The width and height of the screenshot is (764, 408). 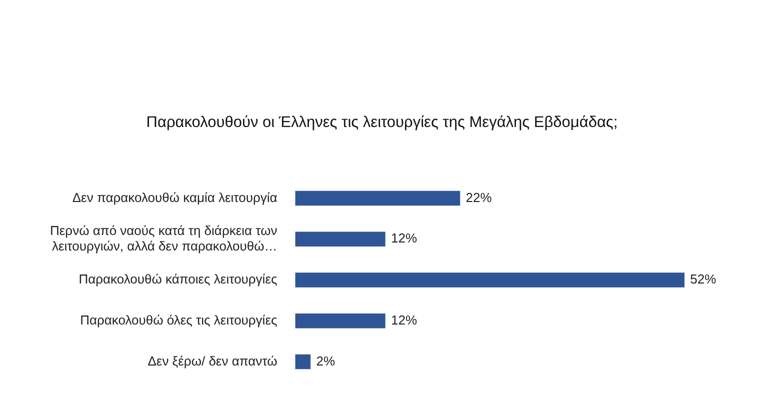 I want to click on data-label: 52%, so click(x=703, y=279).